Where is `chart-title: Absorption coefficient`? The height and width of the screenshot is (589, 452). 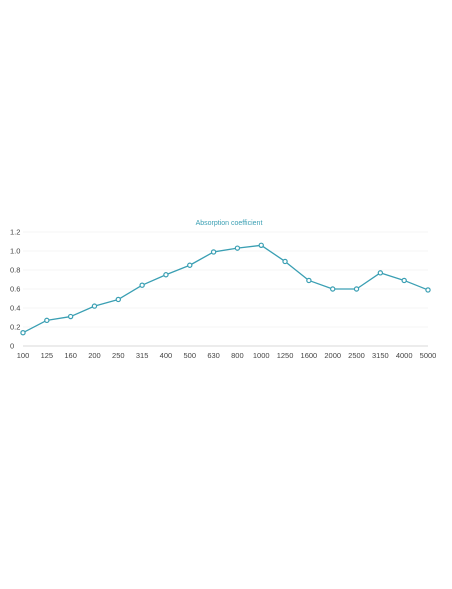 chart-title: Absorption coefficient is located at coordinates (229, 223).